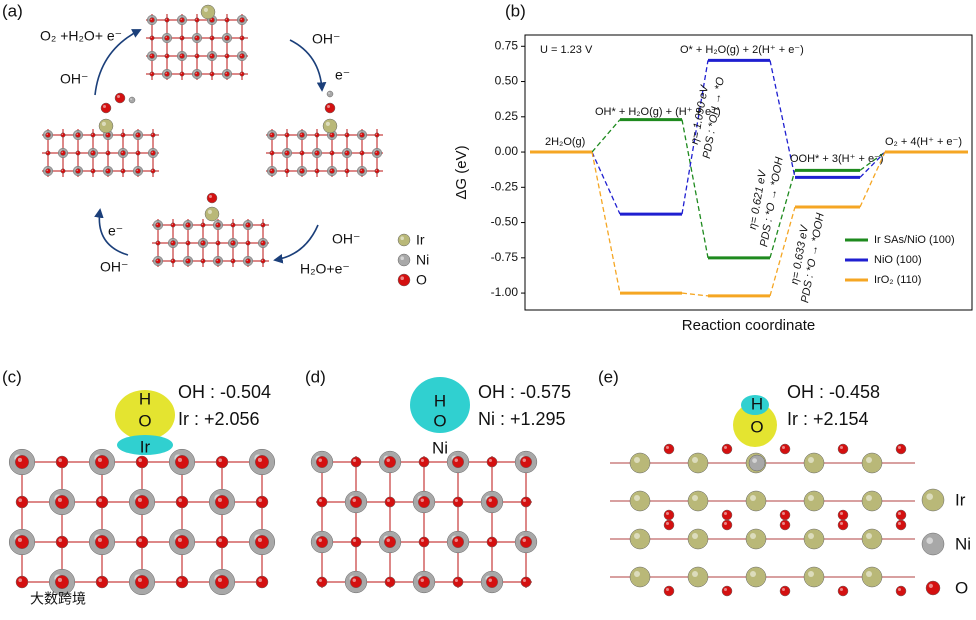 Image resolution: width=976 pixels, height=620 pixels. I want to click on y-tick-label: -1.00, so click(505, 292).